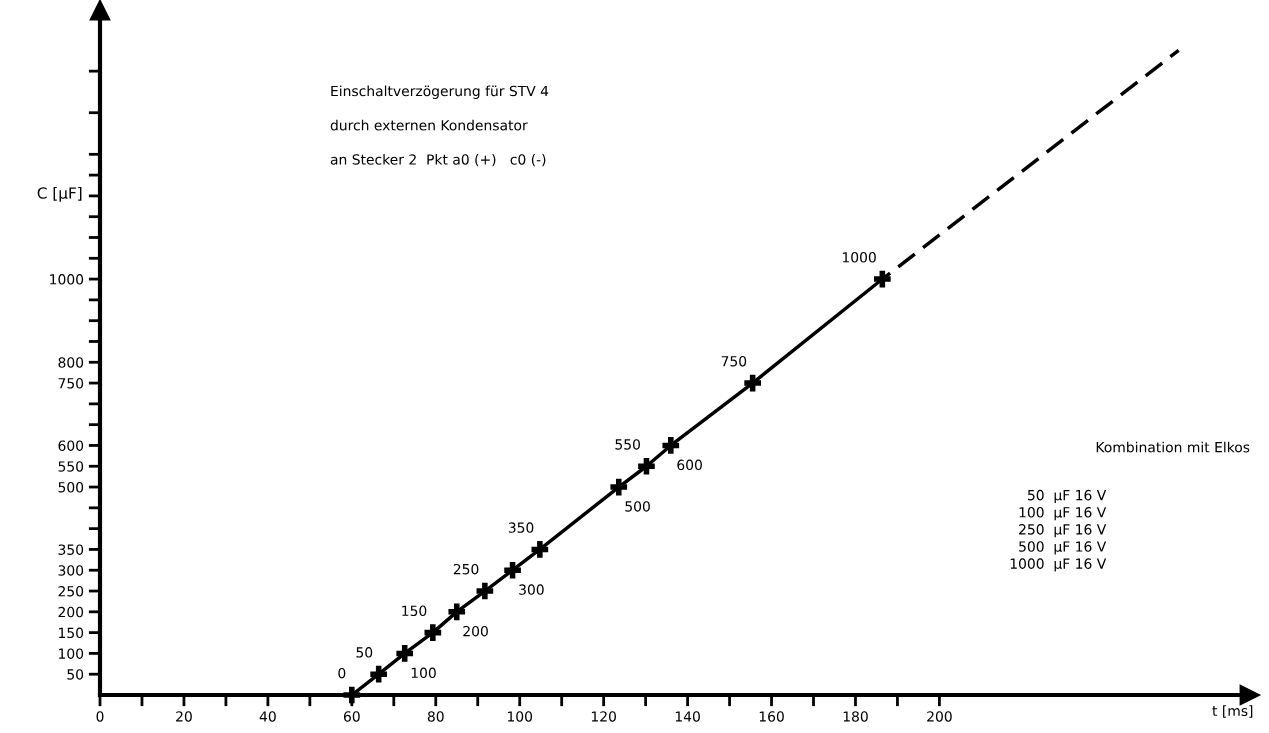  What do you see at coordinates (364, 652) in the screenshot?
I see `data-label: 50` at bounding box center [364, 652].